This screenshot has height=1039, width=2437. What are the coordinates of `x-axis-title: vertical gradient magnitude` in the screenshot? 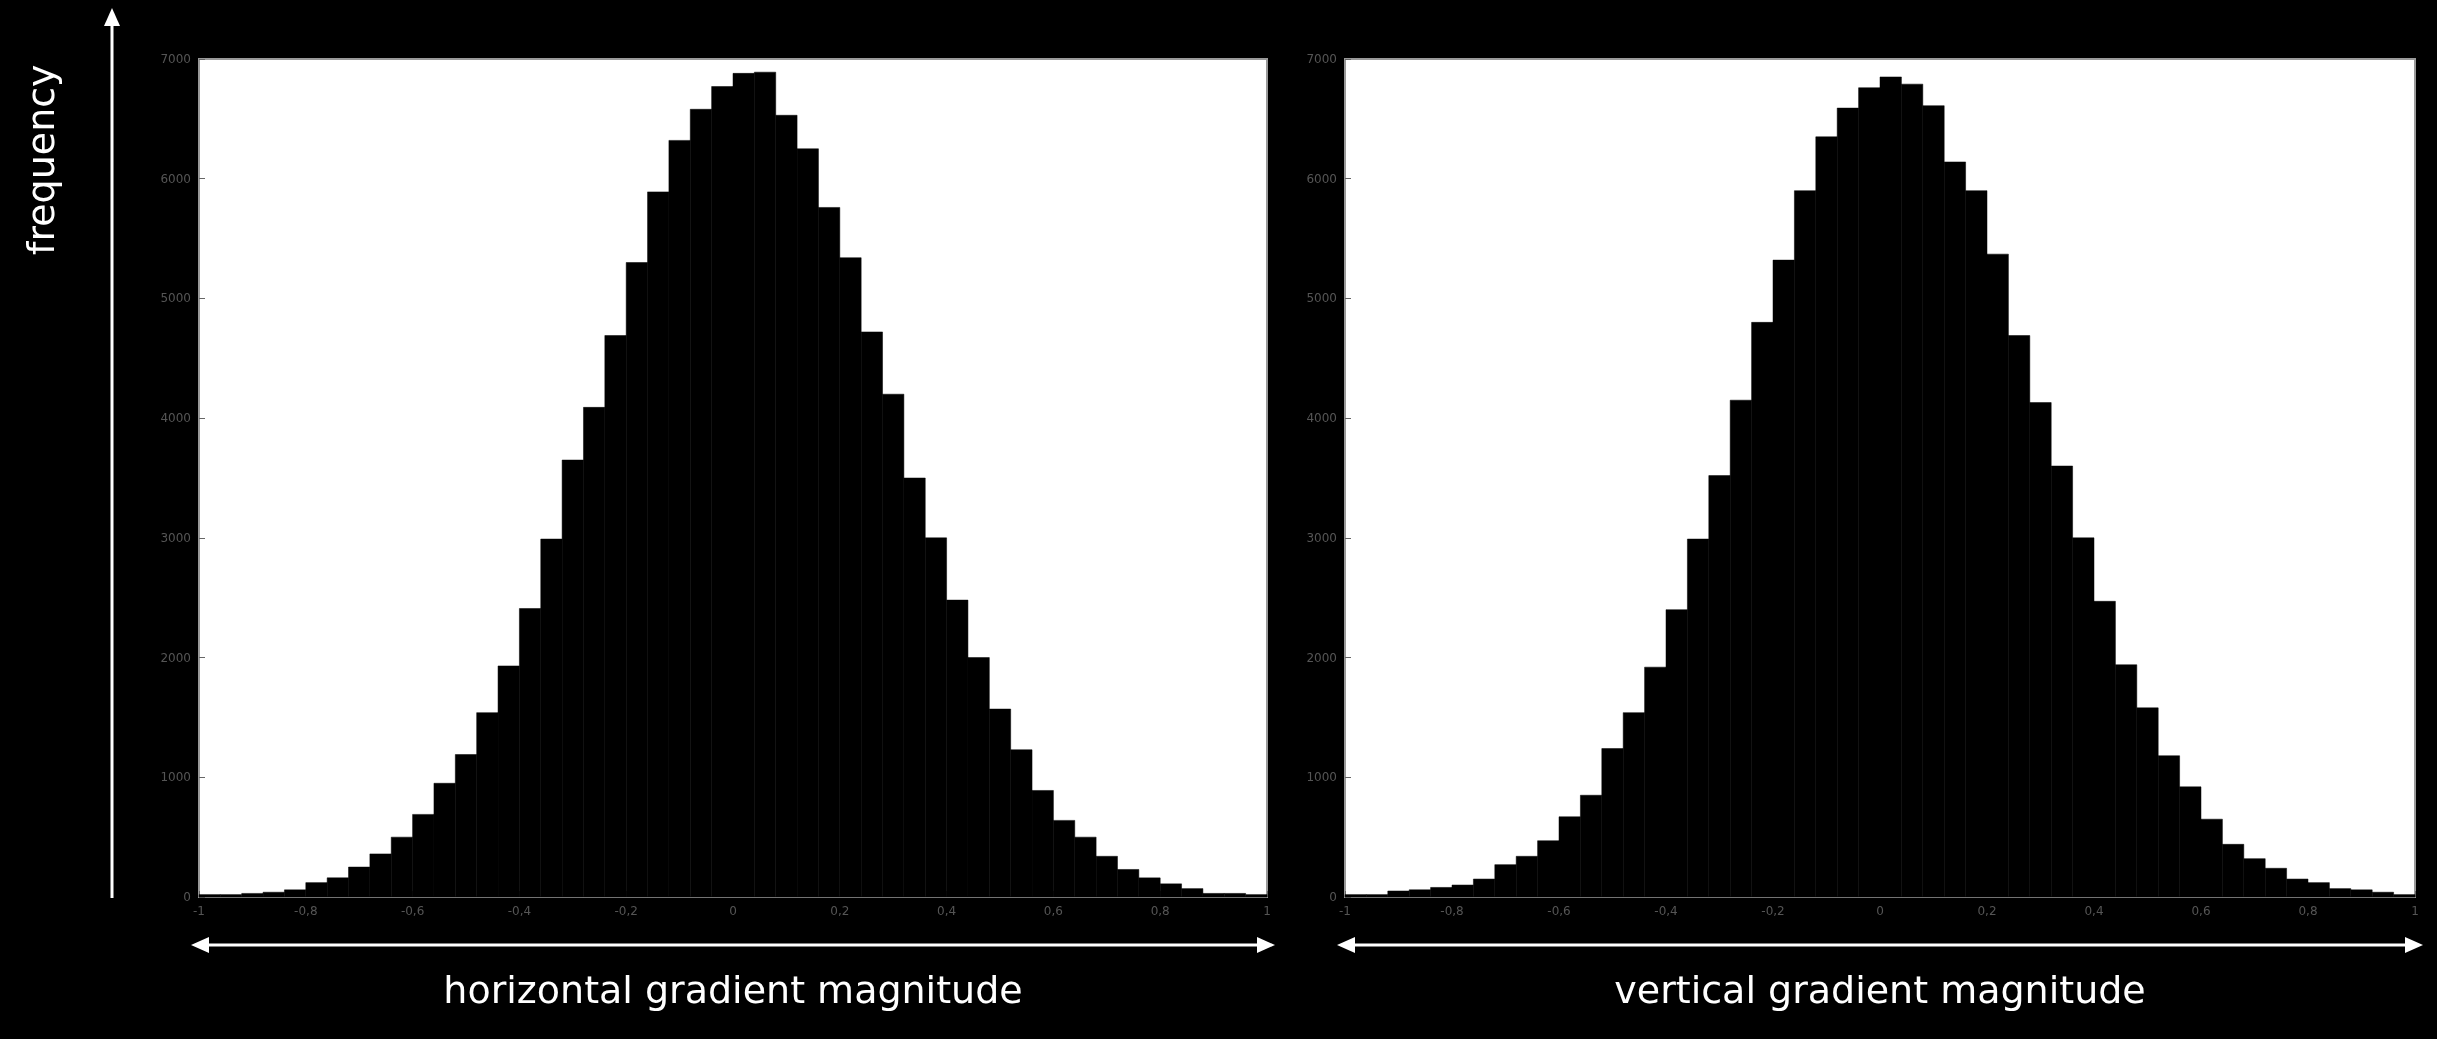 It's located at (1880, 990).